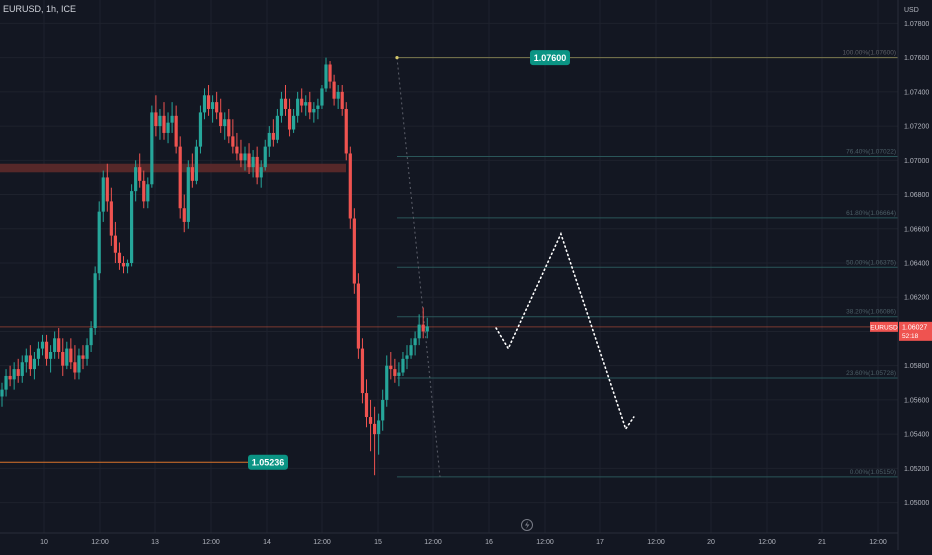 The width and height of the screenshot is (932, 555). What do you see at coordinates (871, 312) in the screenshot?
I see `fib-level-label: 38.20%(1.06086)` at bounding box center [871, 312].